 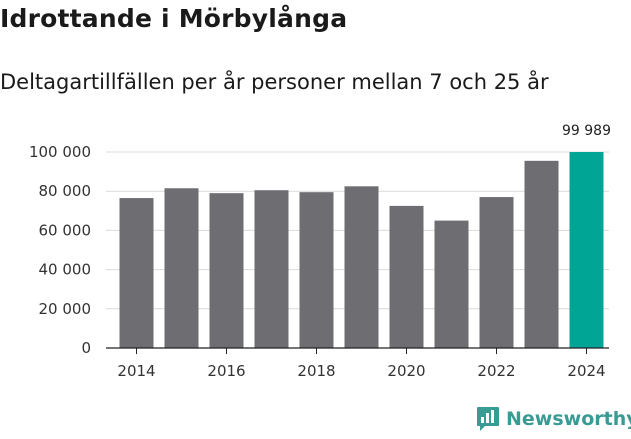 What do you see at coordinates (136, 273) in the screenshot?
I see `bar-2014` at bounding box center [136, 273].